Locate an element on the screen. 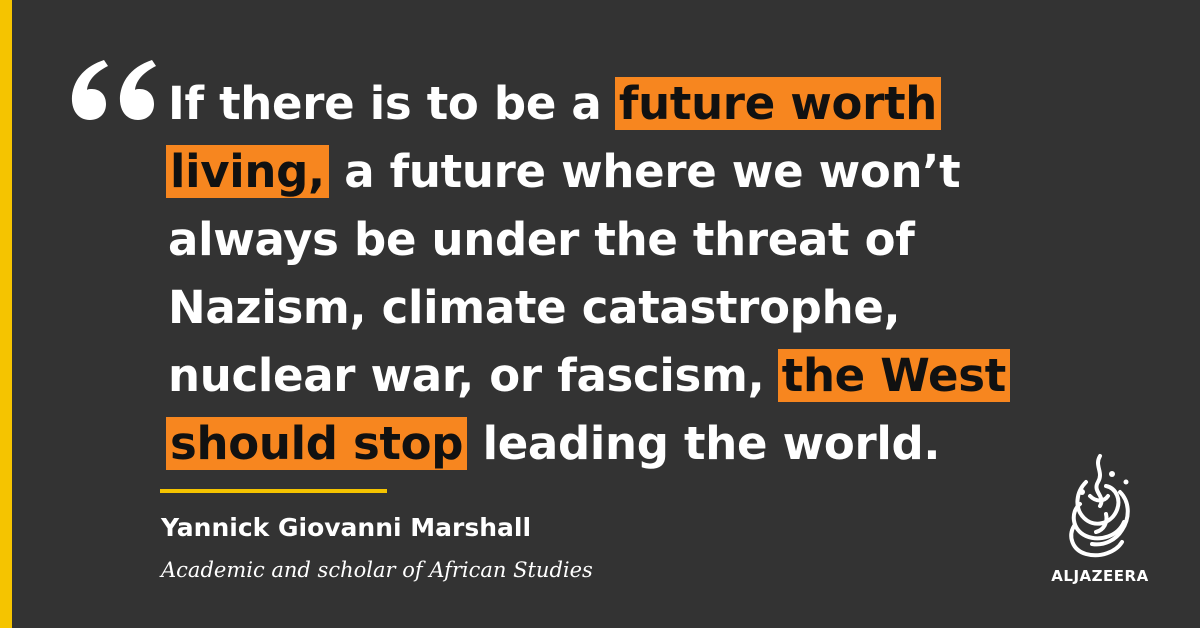 Image resolution: width=1200 pixels, height=628 pixels. quote-highlight: future worth is located at coordinates (778, 103).